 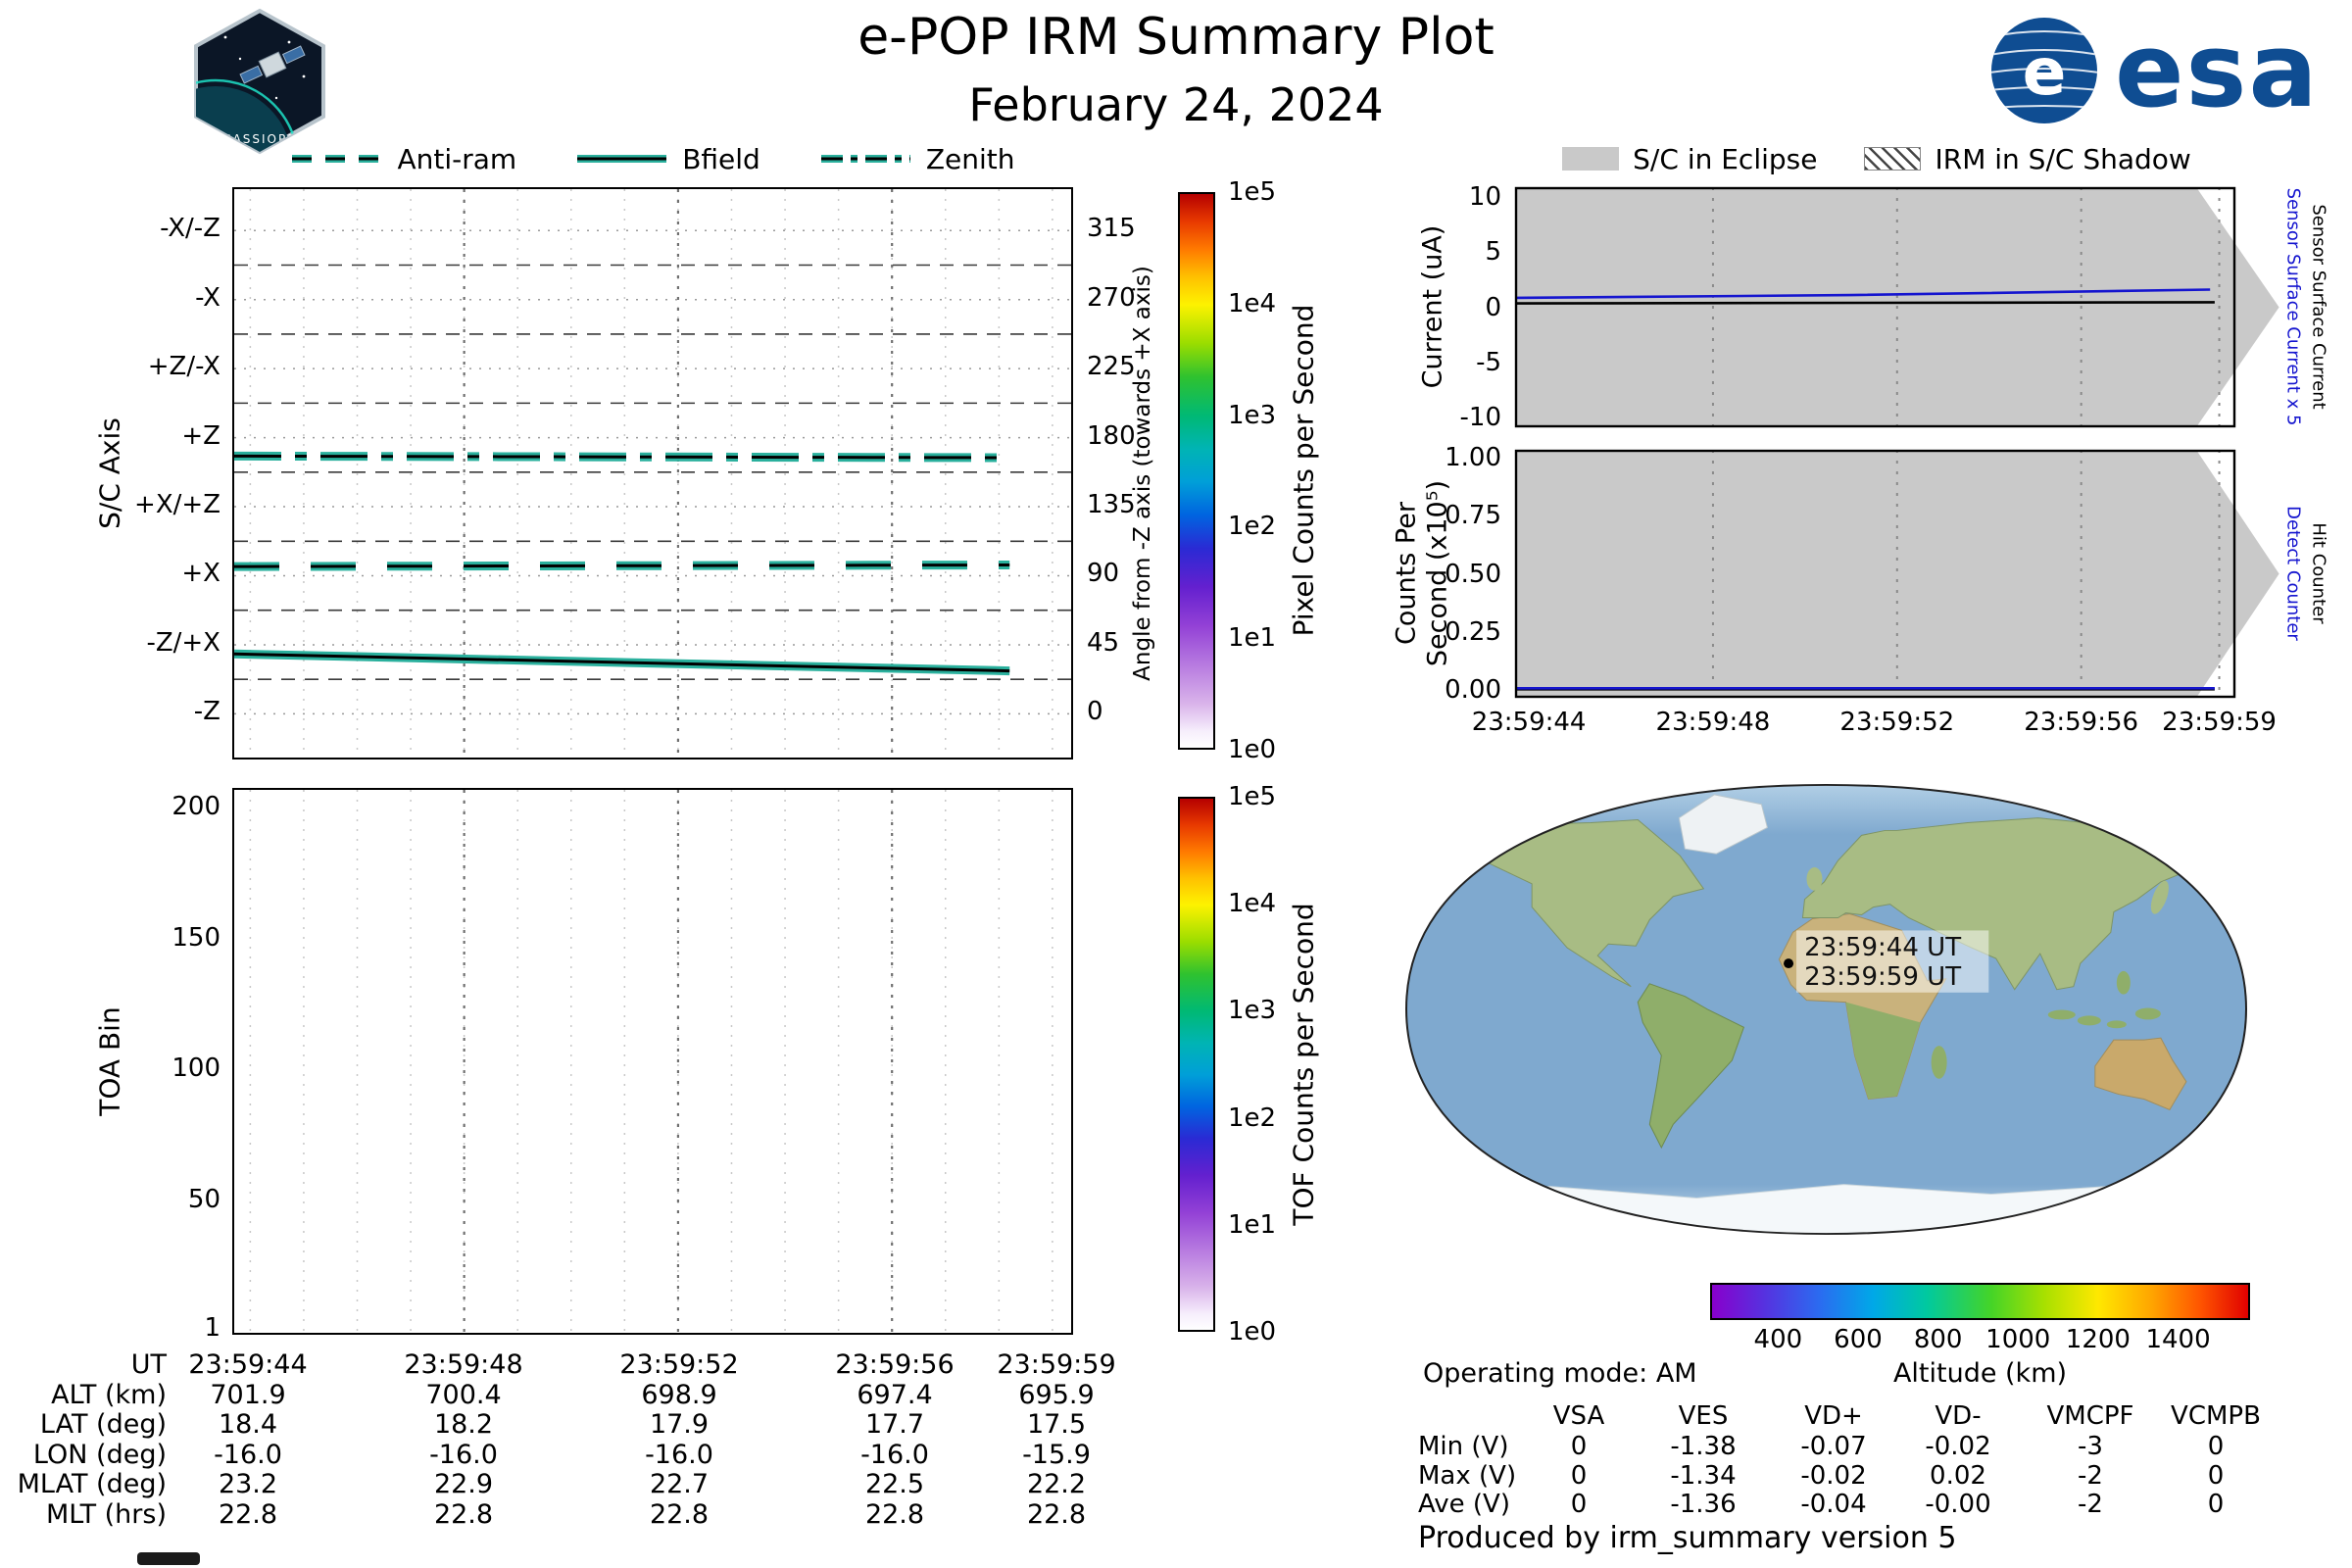 What do you see at coordinates (1056, 1484) in the screenshot?
I see `eph-value: 22.2` at bounding box center [1056, 1484].